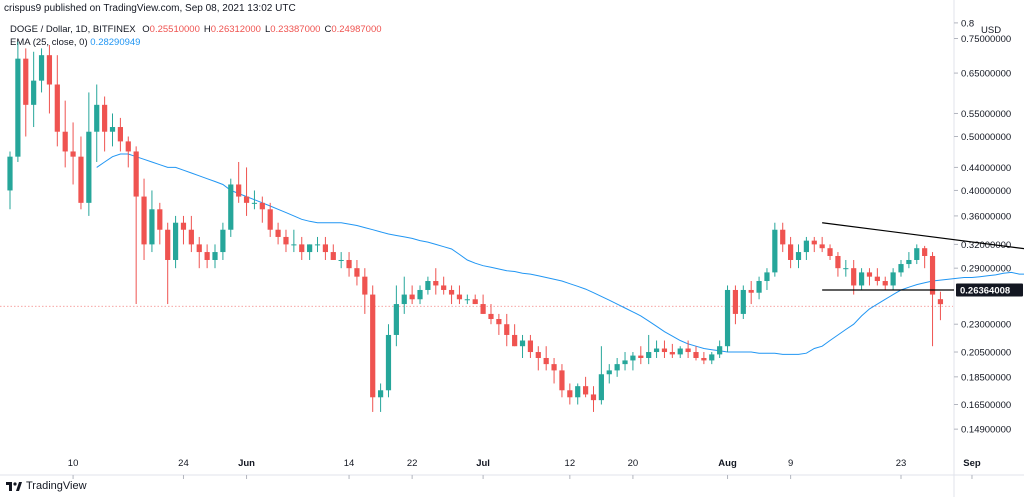  Describe the element at coordinates (986, 245) in the screenshot. I see `y-tick-label: 0.32000000` at that location.